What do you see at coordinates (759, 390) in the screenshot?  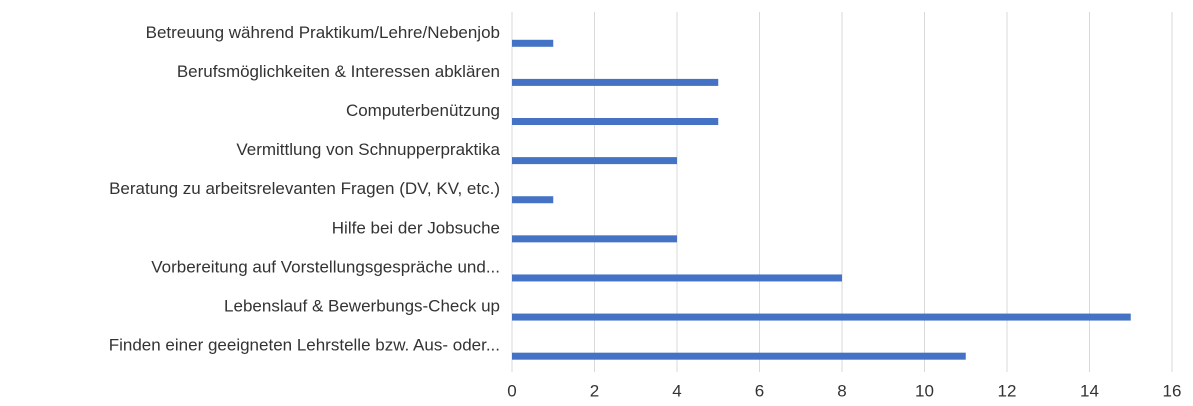 I see `x-tick-label: 6` at bounding box center [759, 390].